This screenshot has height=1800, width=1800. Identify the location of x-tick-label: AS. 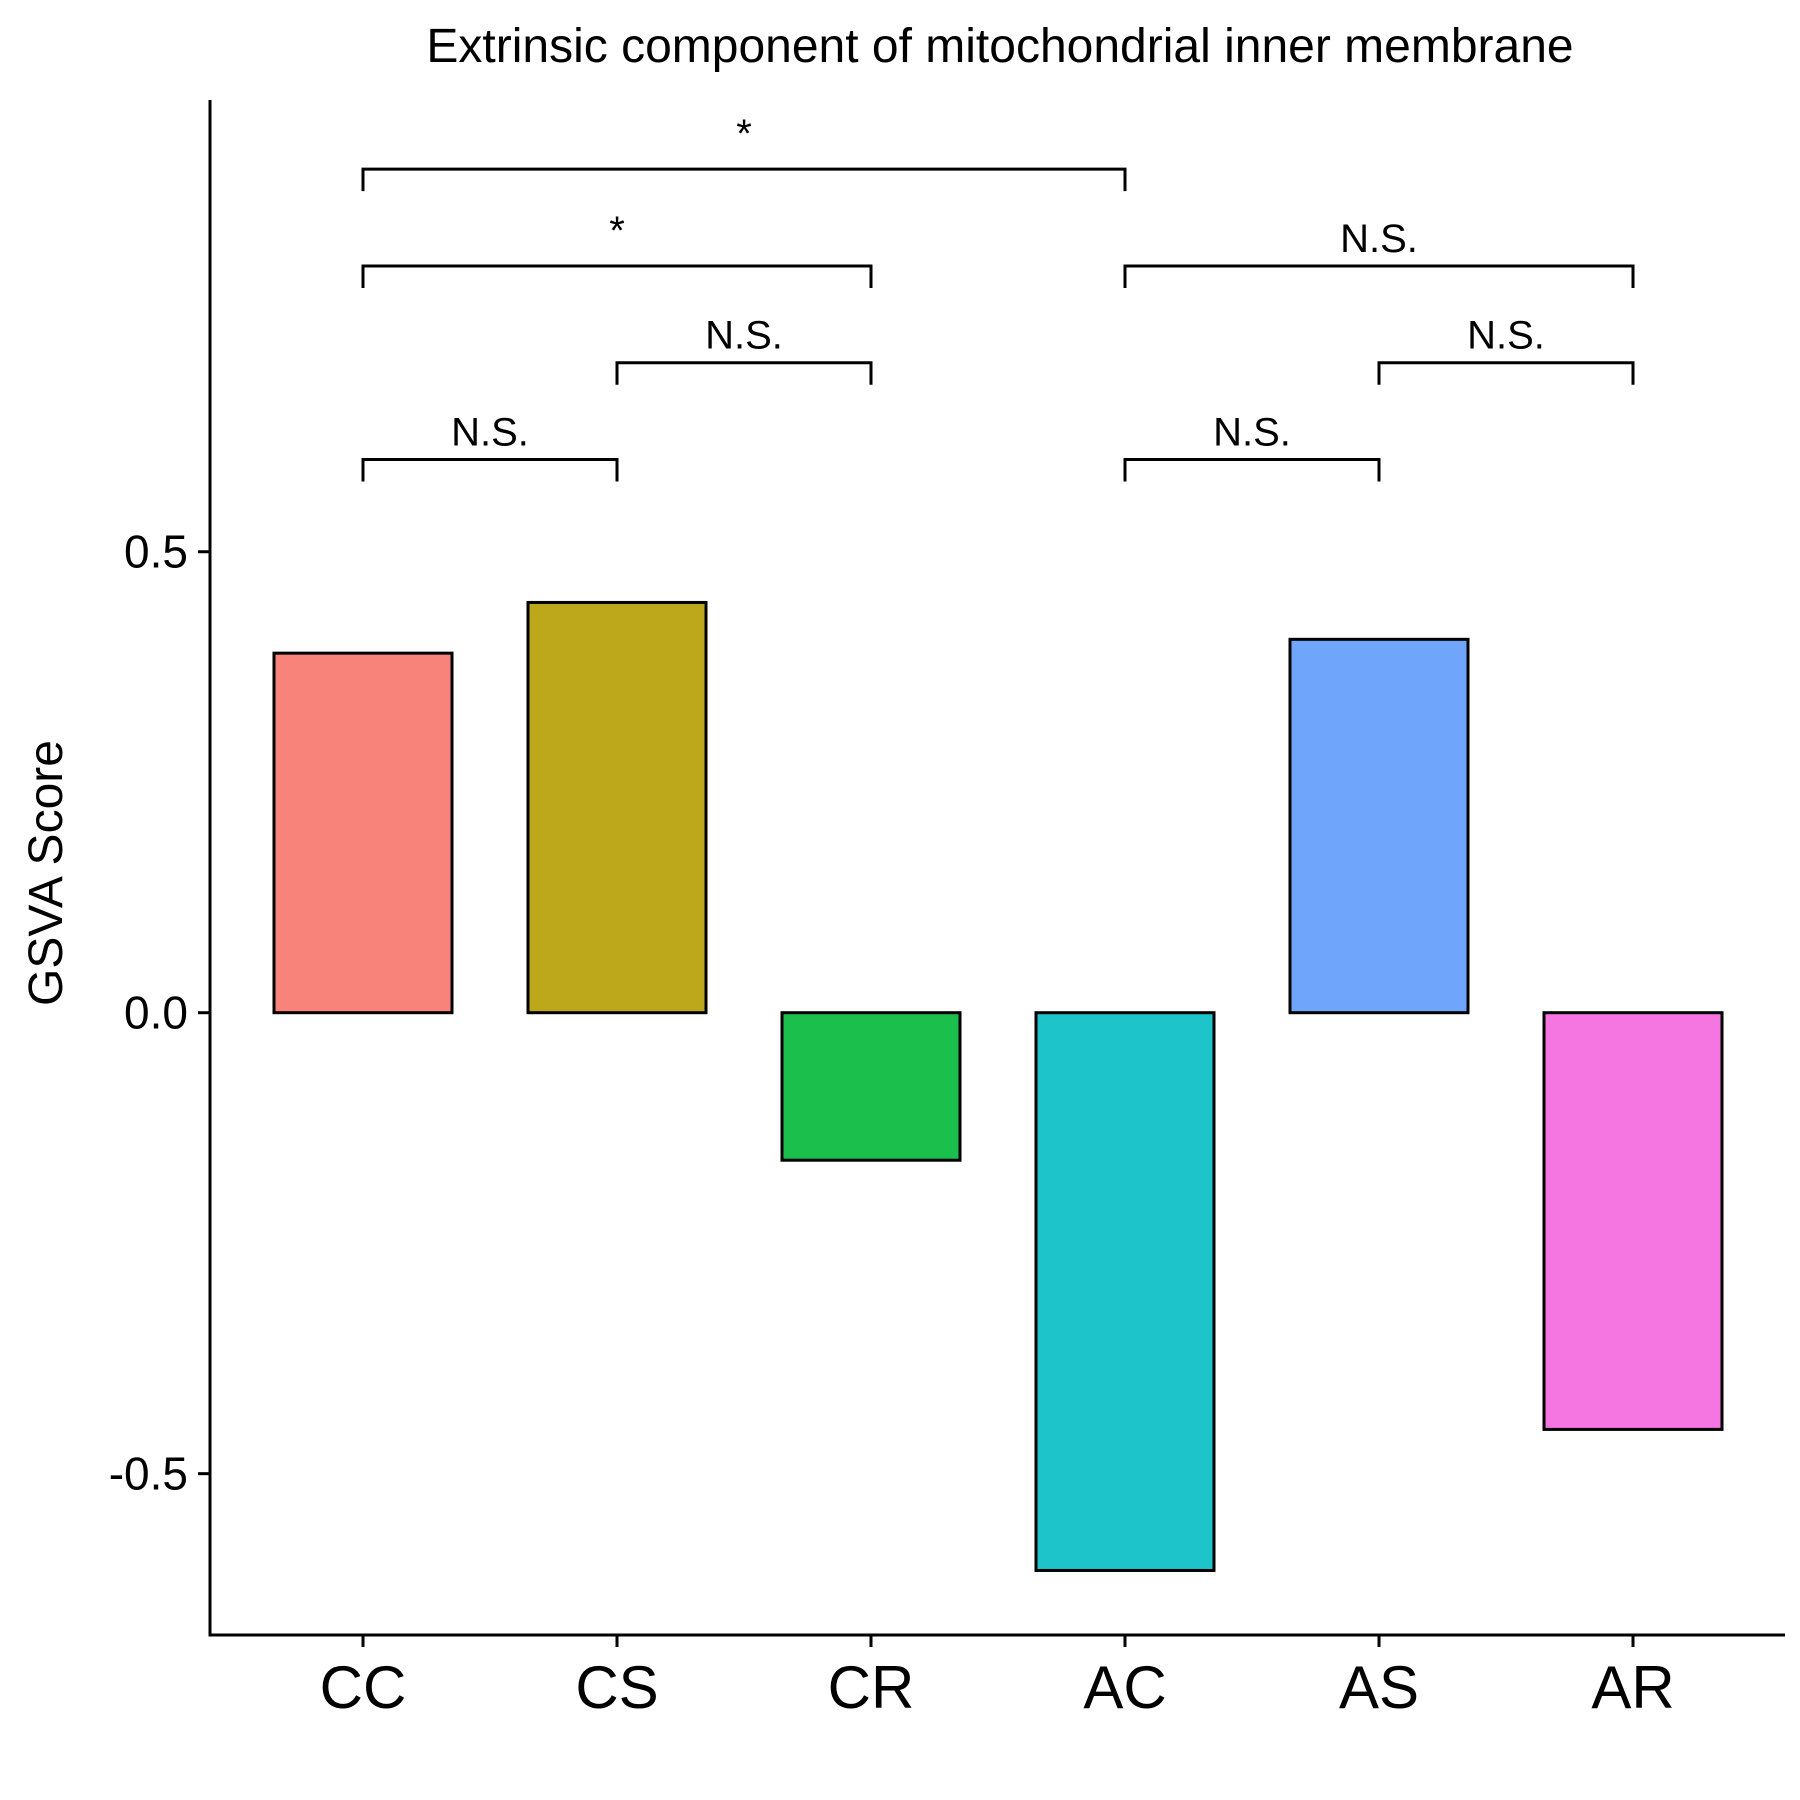
(1379, 1687).